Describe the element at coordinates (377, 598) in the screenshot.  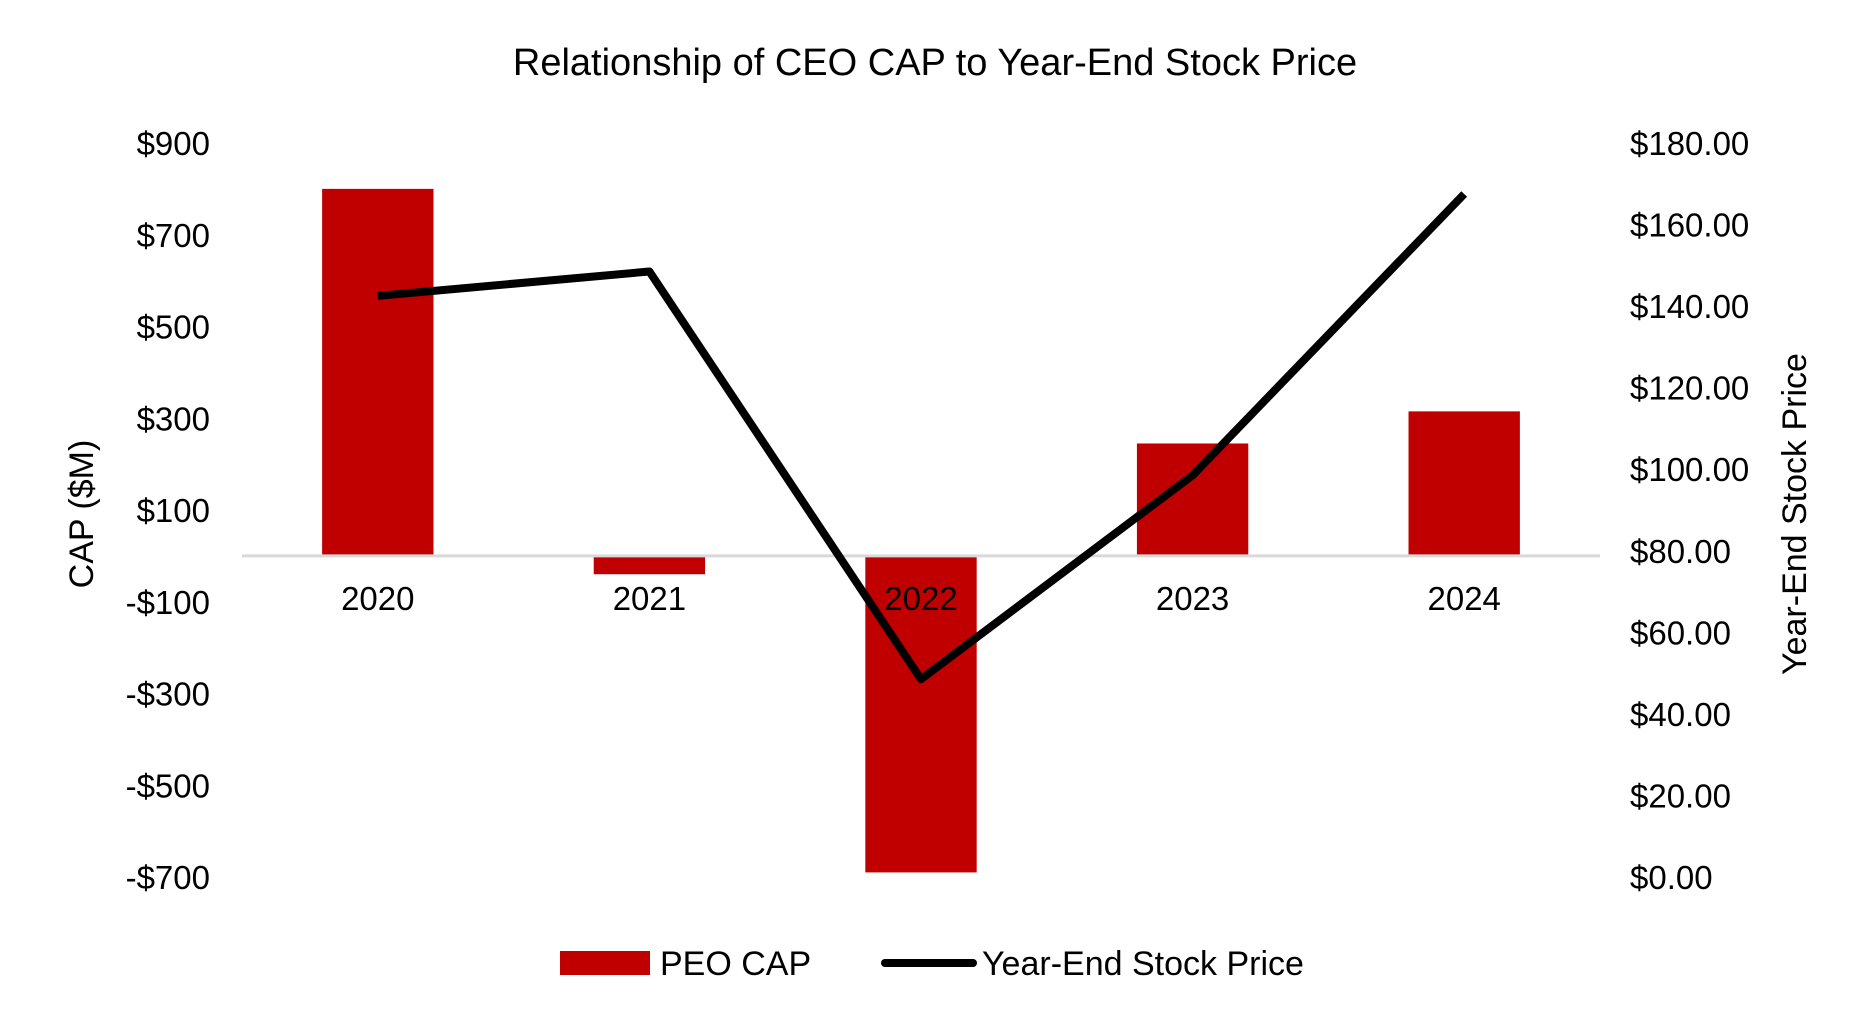
I see `x-tick-label: 2020` at that location.